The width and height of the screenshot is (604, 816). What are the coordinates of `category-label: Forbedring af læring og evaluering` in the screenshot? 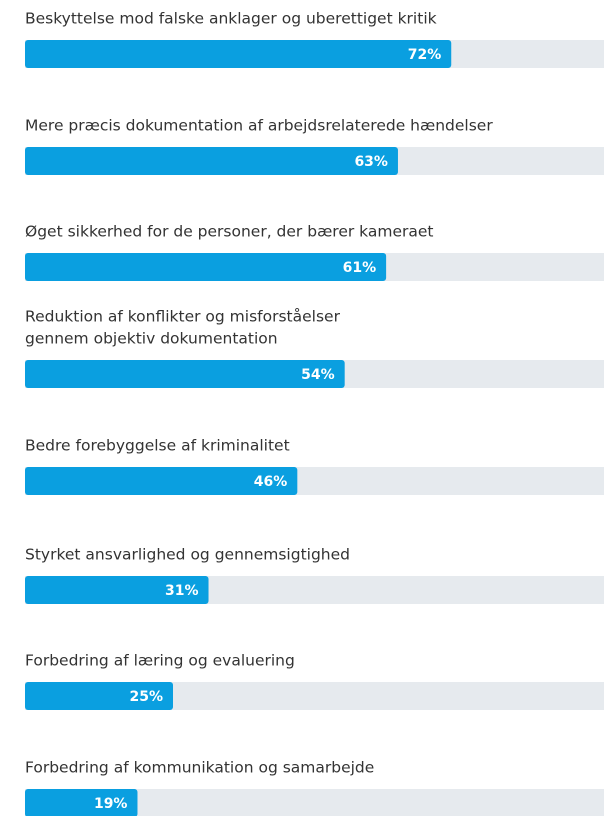 It's located at (160, 661).